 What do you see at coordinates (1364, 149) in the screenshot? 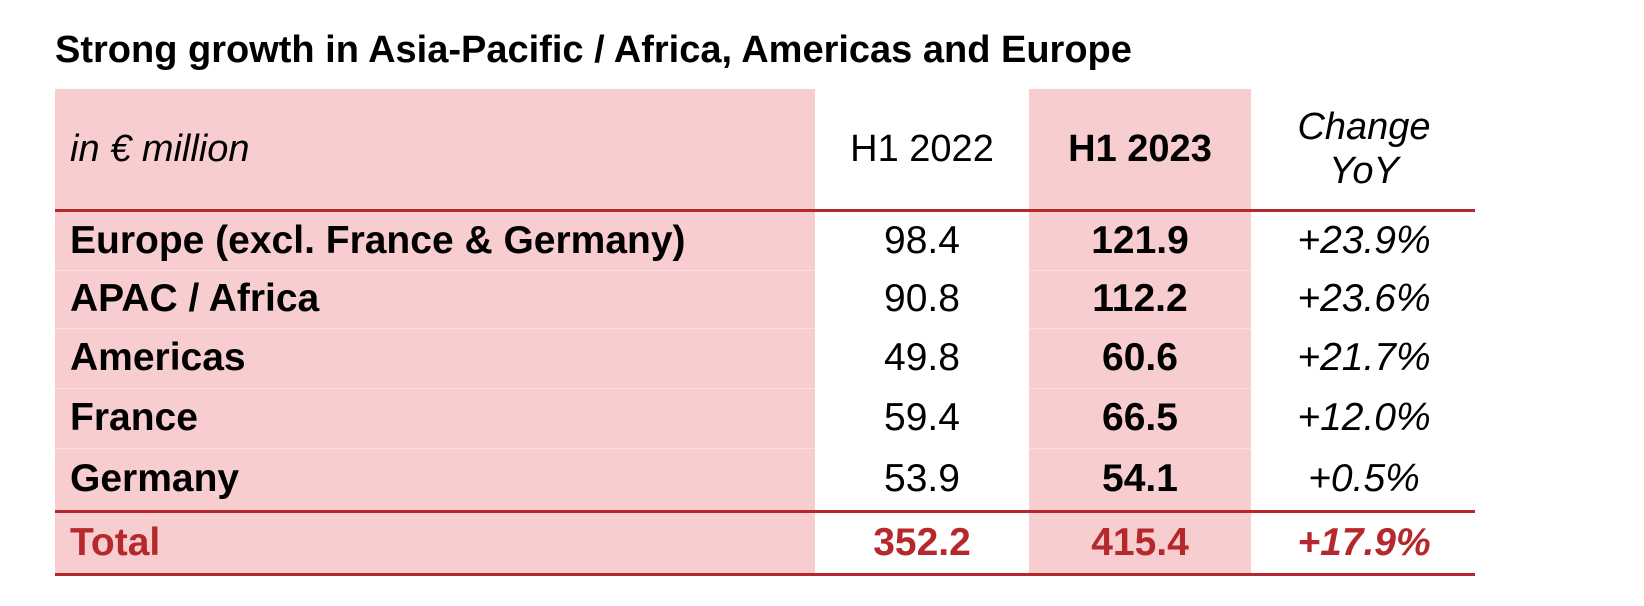
I see `column-header-change: Change YoY` at bounding box center [1364, 149].